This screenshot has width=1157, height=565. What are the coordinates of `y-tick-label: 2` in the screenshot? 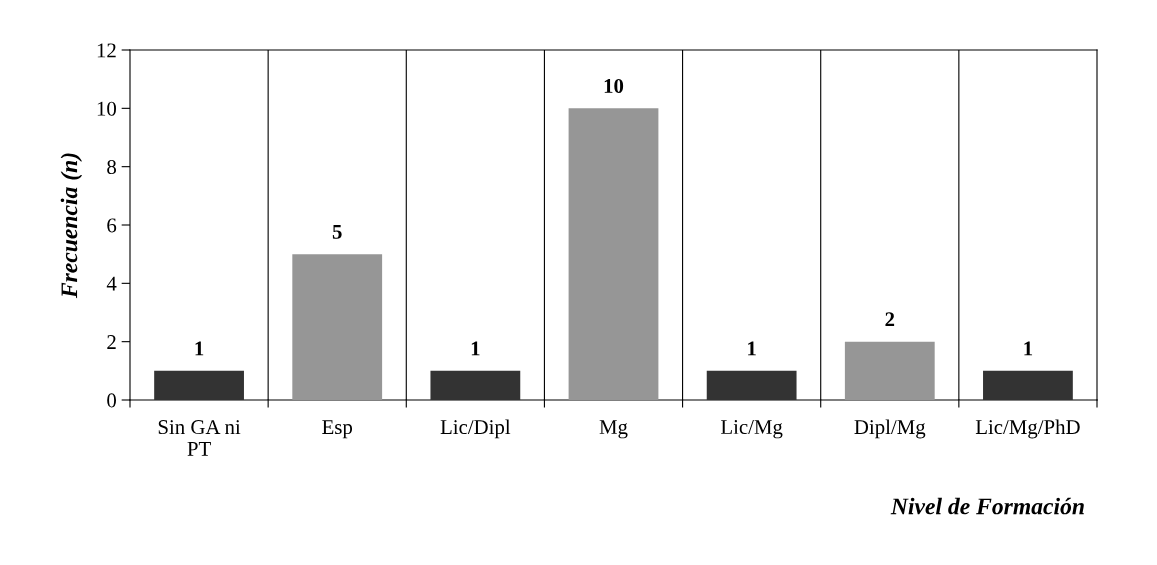 It's located at (111, 342).